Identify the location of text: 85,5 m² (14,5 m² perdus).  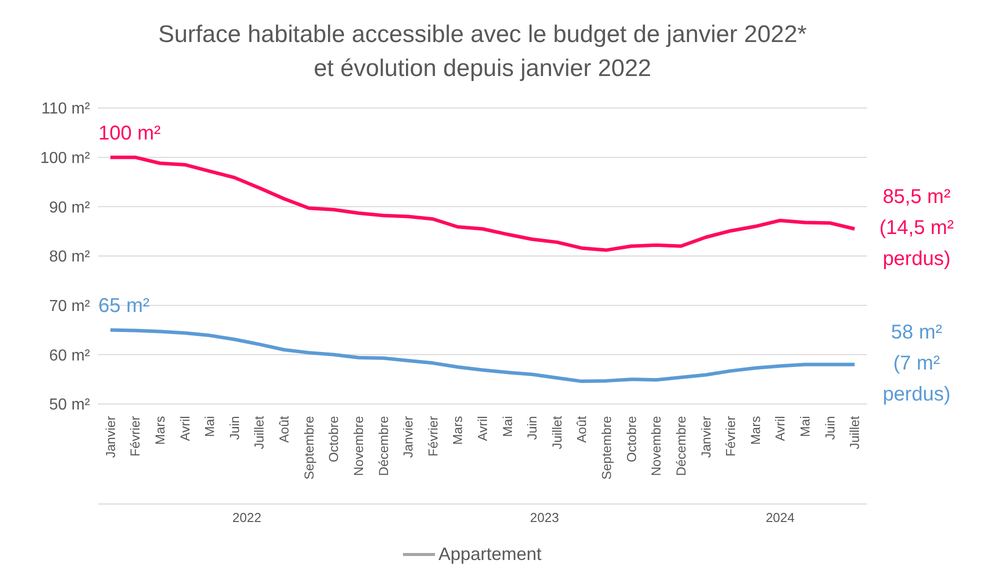
(916, 228).